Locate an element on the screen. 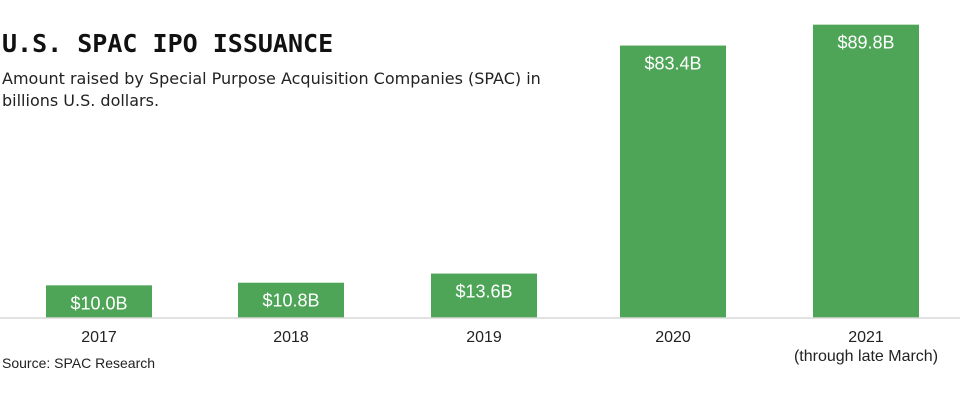 The width and height of the screenshot is (960, 400). bar-value-label-0: $10.0B is located at coordinates (98, 303).